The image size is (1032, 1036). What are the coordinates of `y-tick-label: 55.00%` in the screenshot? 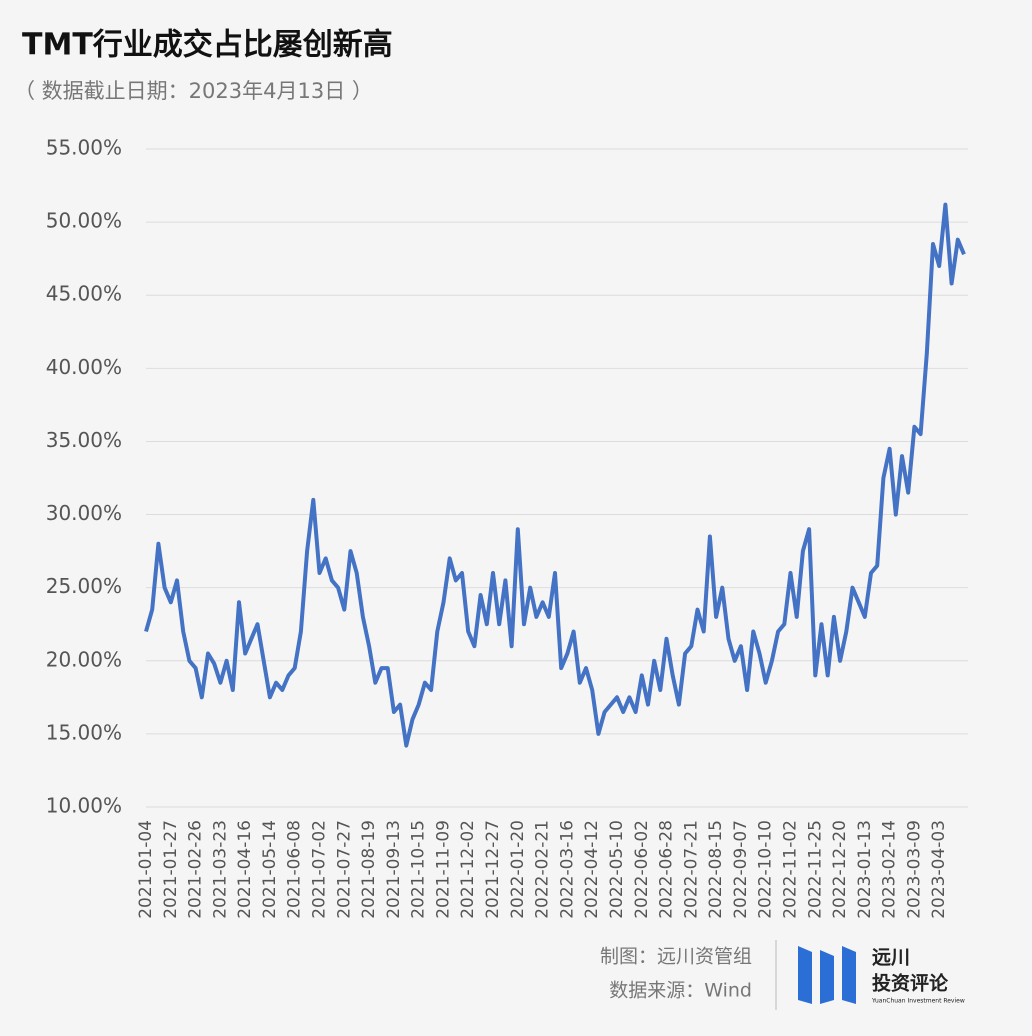 It's located at (84, 148).